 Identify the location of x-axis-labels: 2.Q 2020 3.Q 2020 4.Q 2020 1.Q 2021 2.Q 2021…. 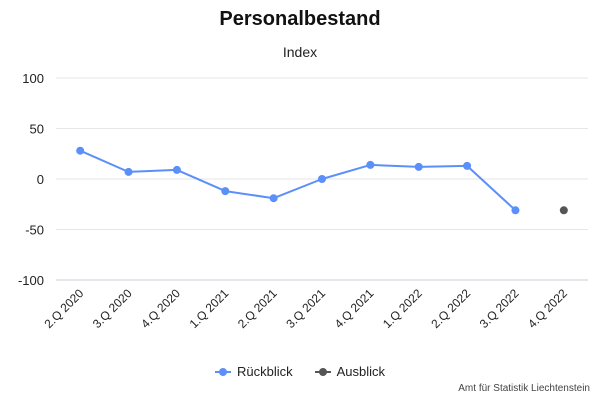
(305, 308).